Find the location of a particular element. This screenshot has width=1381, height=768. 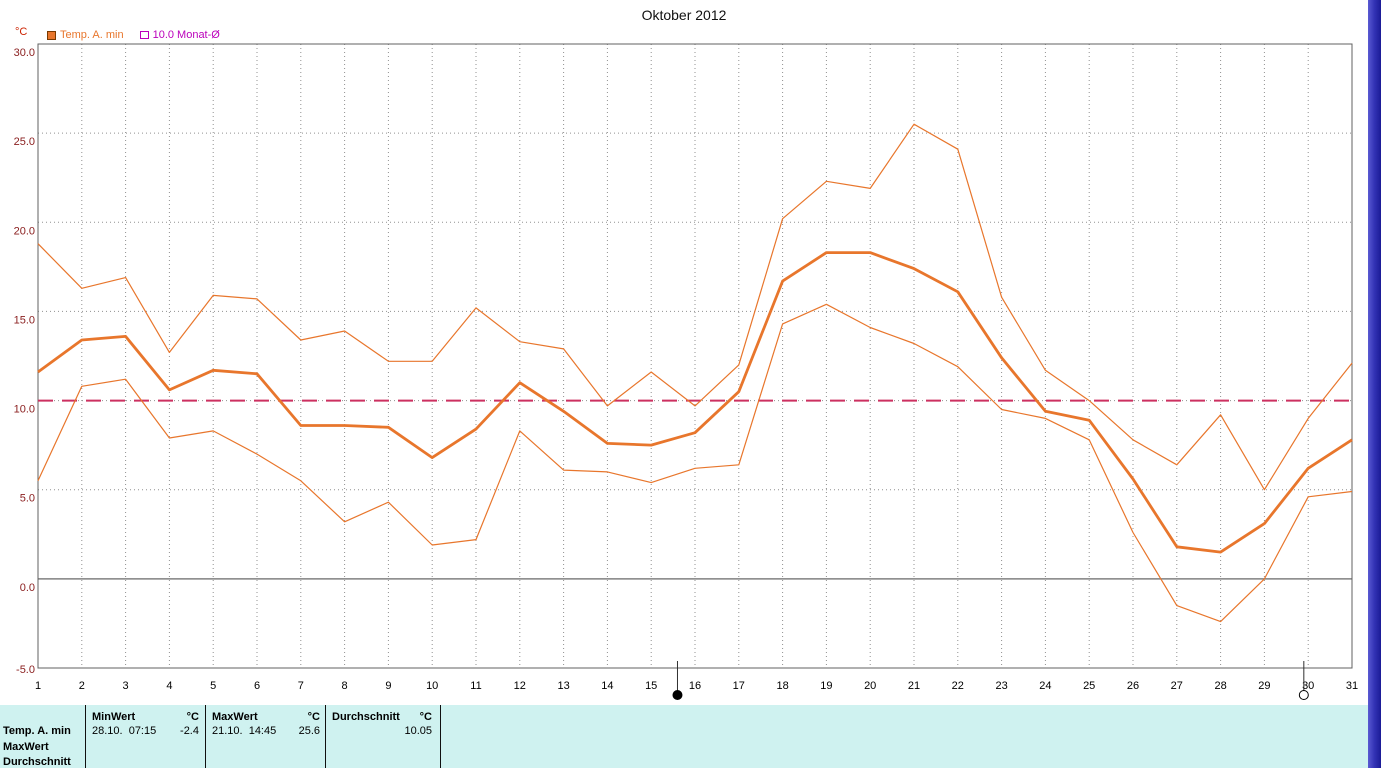

svg-text: 30 is located at coordinates (1308, 686).